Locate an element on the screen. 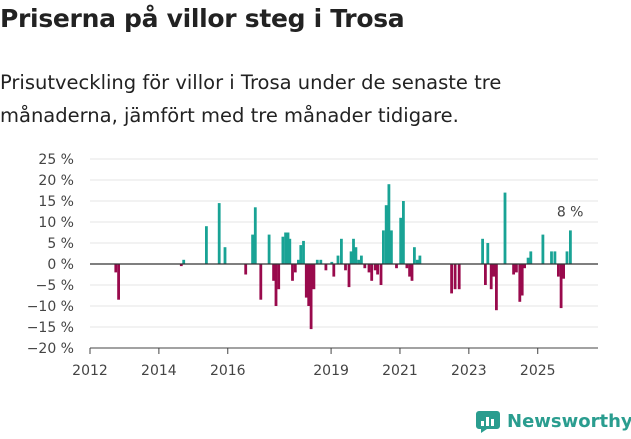  y-tick-label: −15 % is located at coordinates (50, 328).